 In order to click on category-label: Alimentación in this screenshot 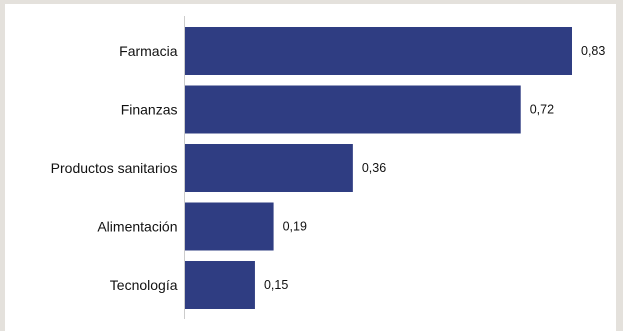, I will do `click(137, 227)`.